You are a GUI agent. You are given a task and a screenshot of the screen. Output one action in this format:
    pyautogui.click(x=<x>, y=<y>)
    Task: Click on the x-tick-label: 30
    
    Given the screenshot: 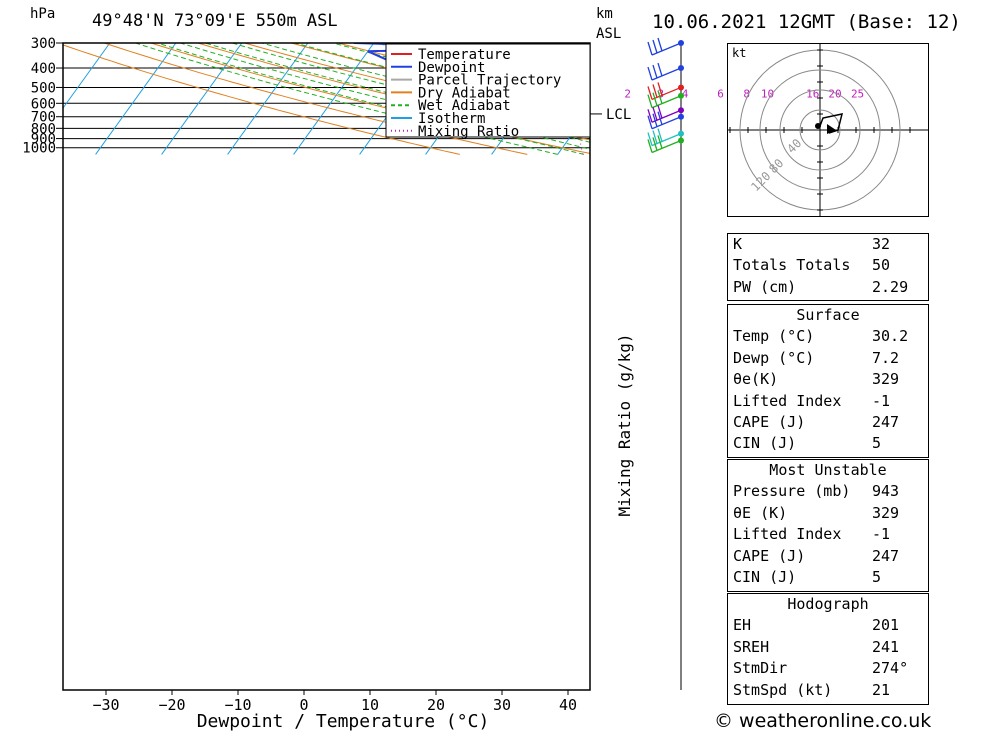 What is the action you would take?
    pyautogui.click(x=502, y=705)
    